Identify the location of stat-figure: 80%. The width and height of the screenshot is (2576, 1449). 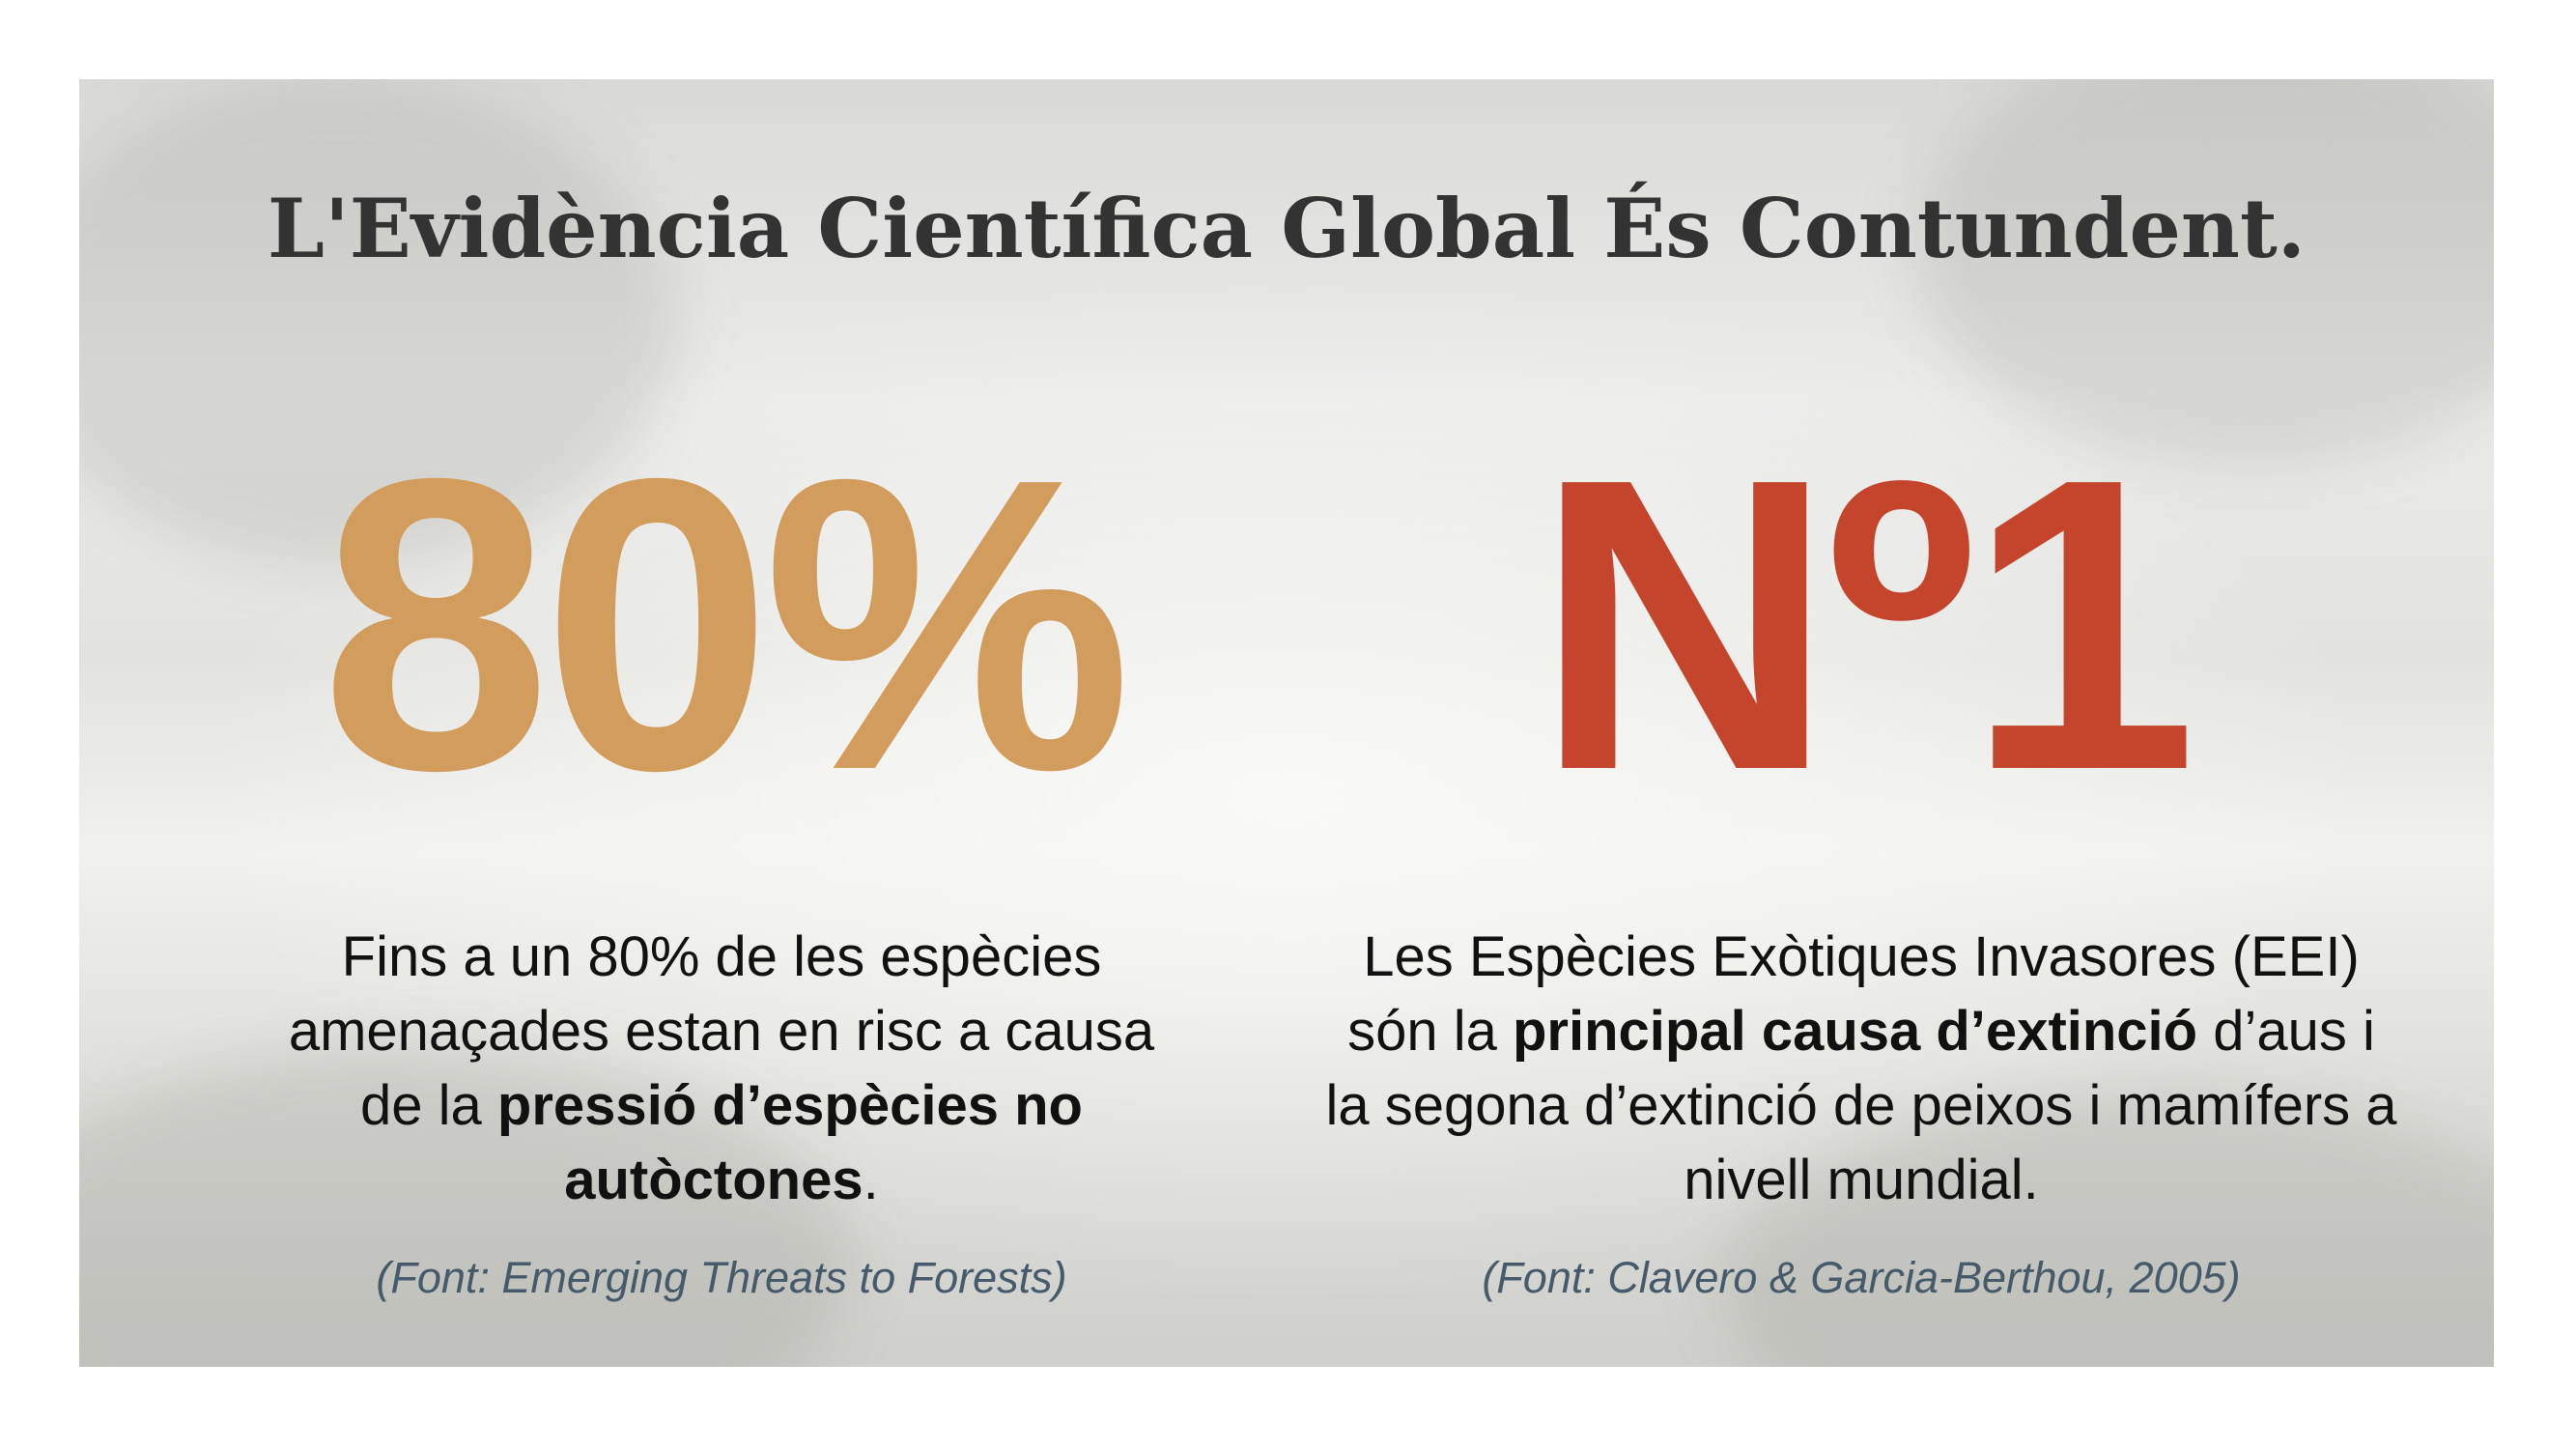
(726, 625).